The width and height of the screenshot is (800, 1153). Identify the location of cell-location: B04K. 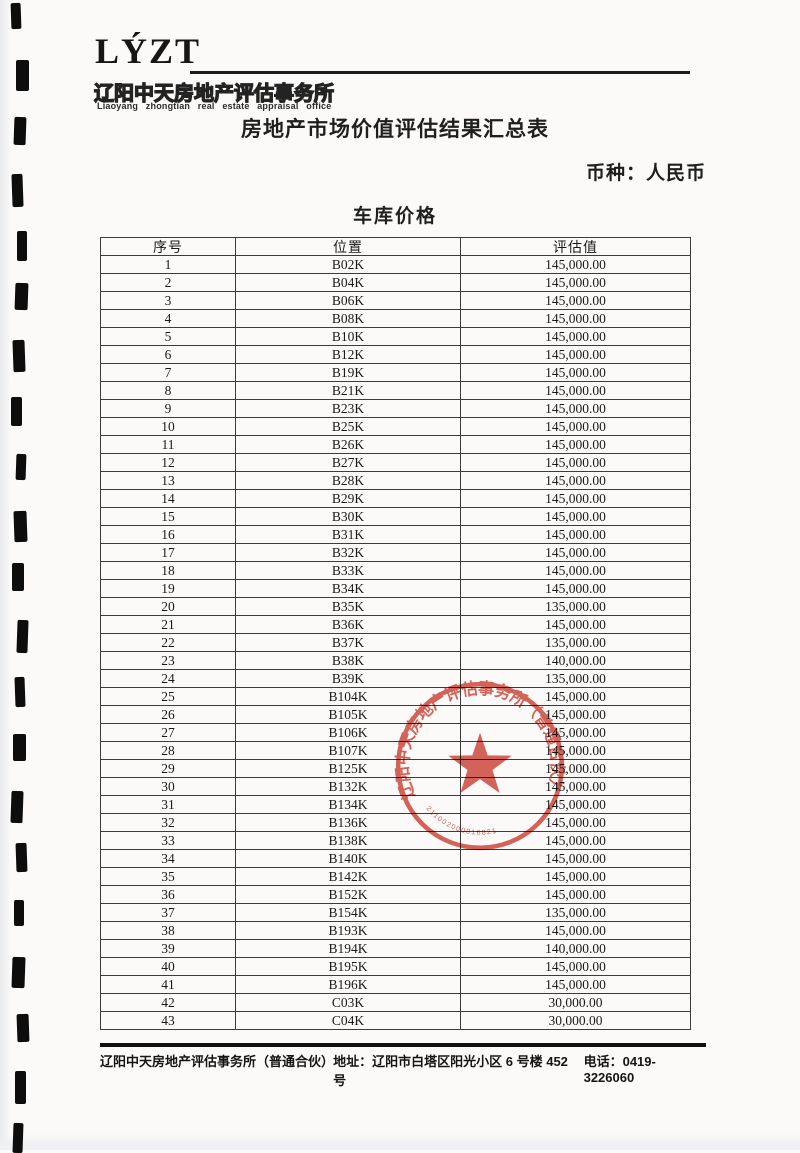
(348, 282).